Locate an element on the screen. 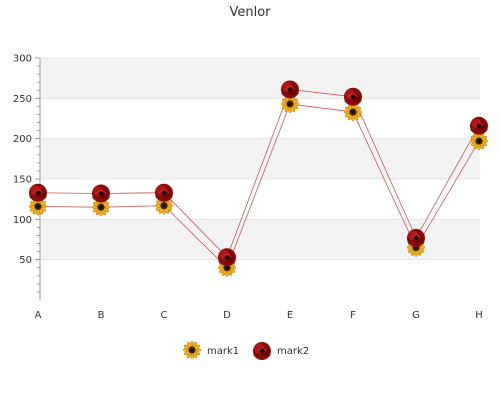  y-tick-label: 150 is located at coordinates (22, 180).